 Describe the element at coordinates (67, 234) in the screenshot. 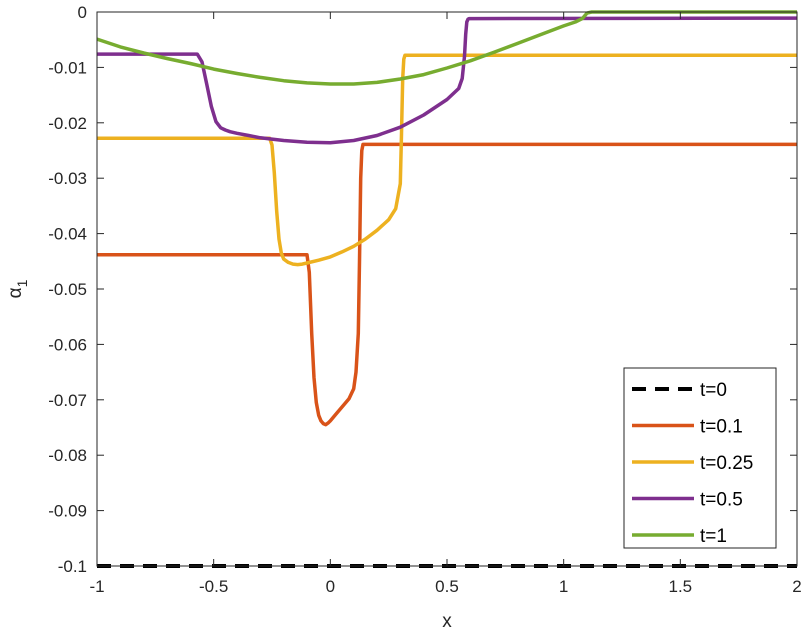

I see `y-tick-label: -0.04` at that location.